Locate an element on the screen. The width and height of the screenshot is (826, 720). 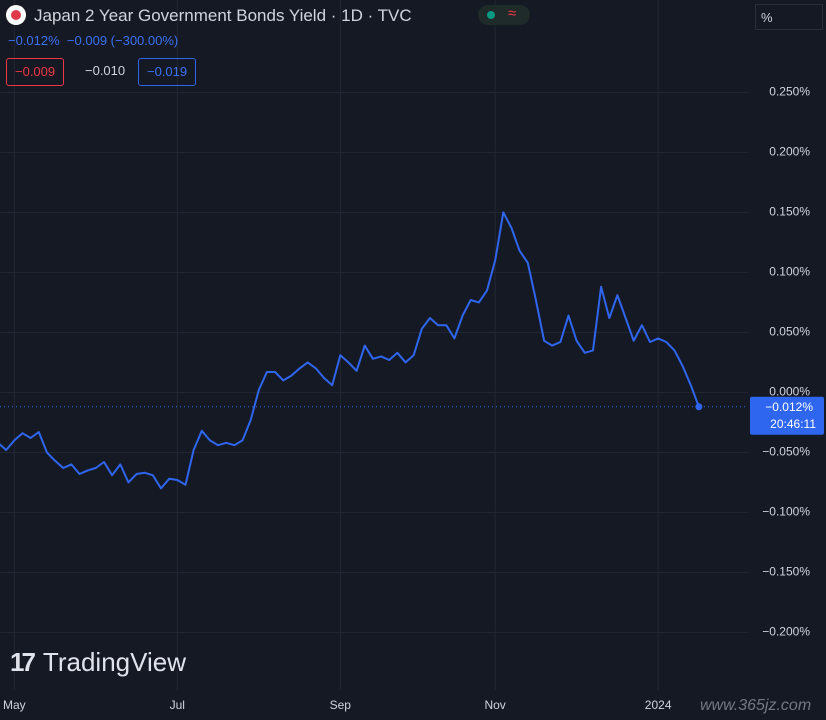
y-tick-label: 0.200% is located at coordinates (789, 152).